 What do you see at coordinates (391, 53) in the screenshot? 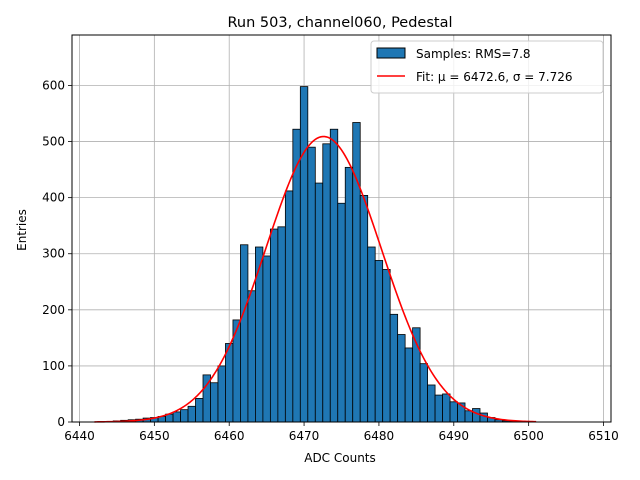
I see `legend-swatch-histogram` at bounding box center [391, 53].